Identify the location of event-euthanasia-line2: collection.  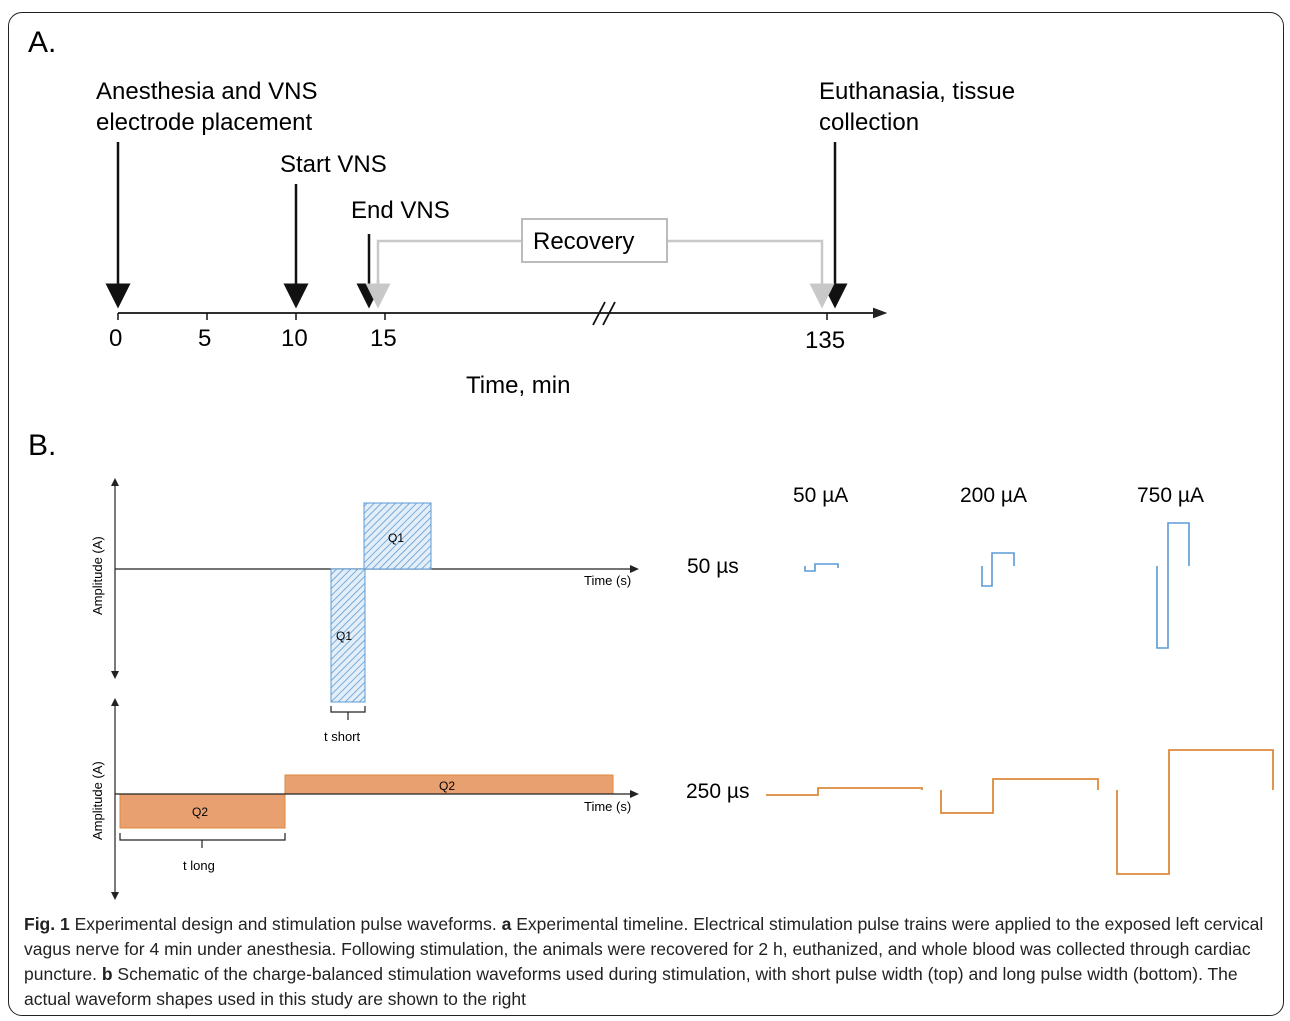
(869, 122).